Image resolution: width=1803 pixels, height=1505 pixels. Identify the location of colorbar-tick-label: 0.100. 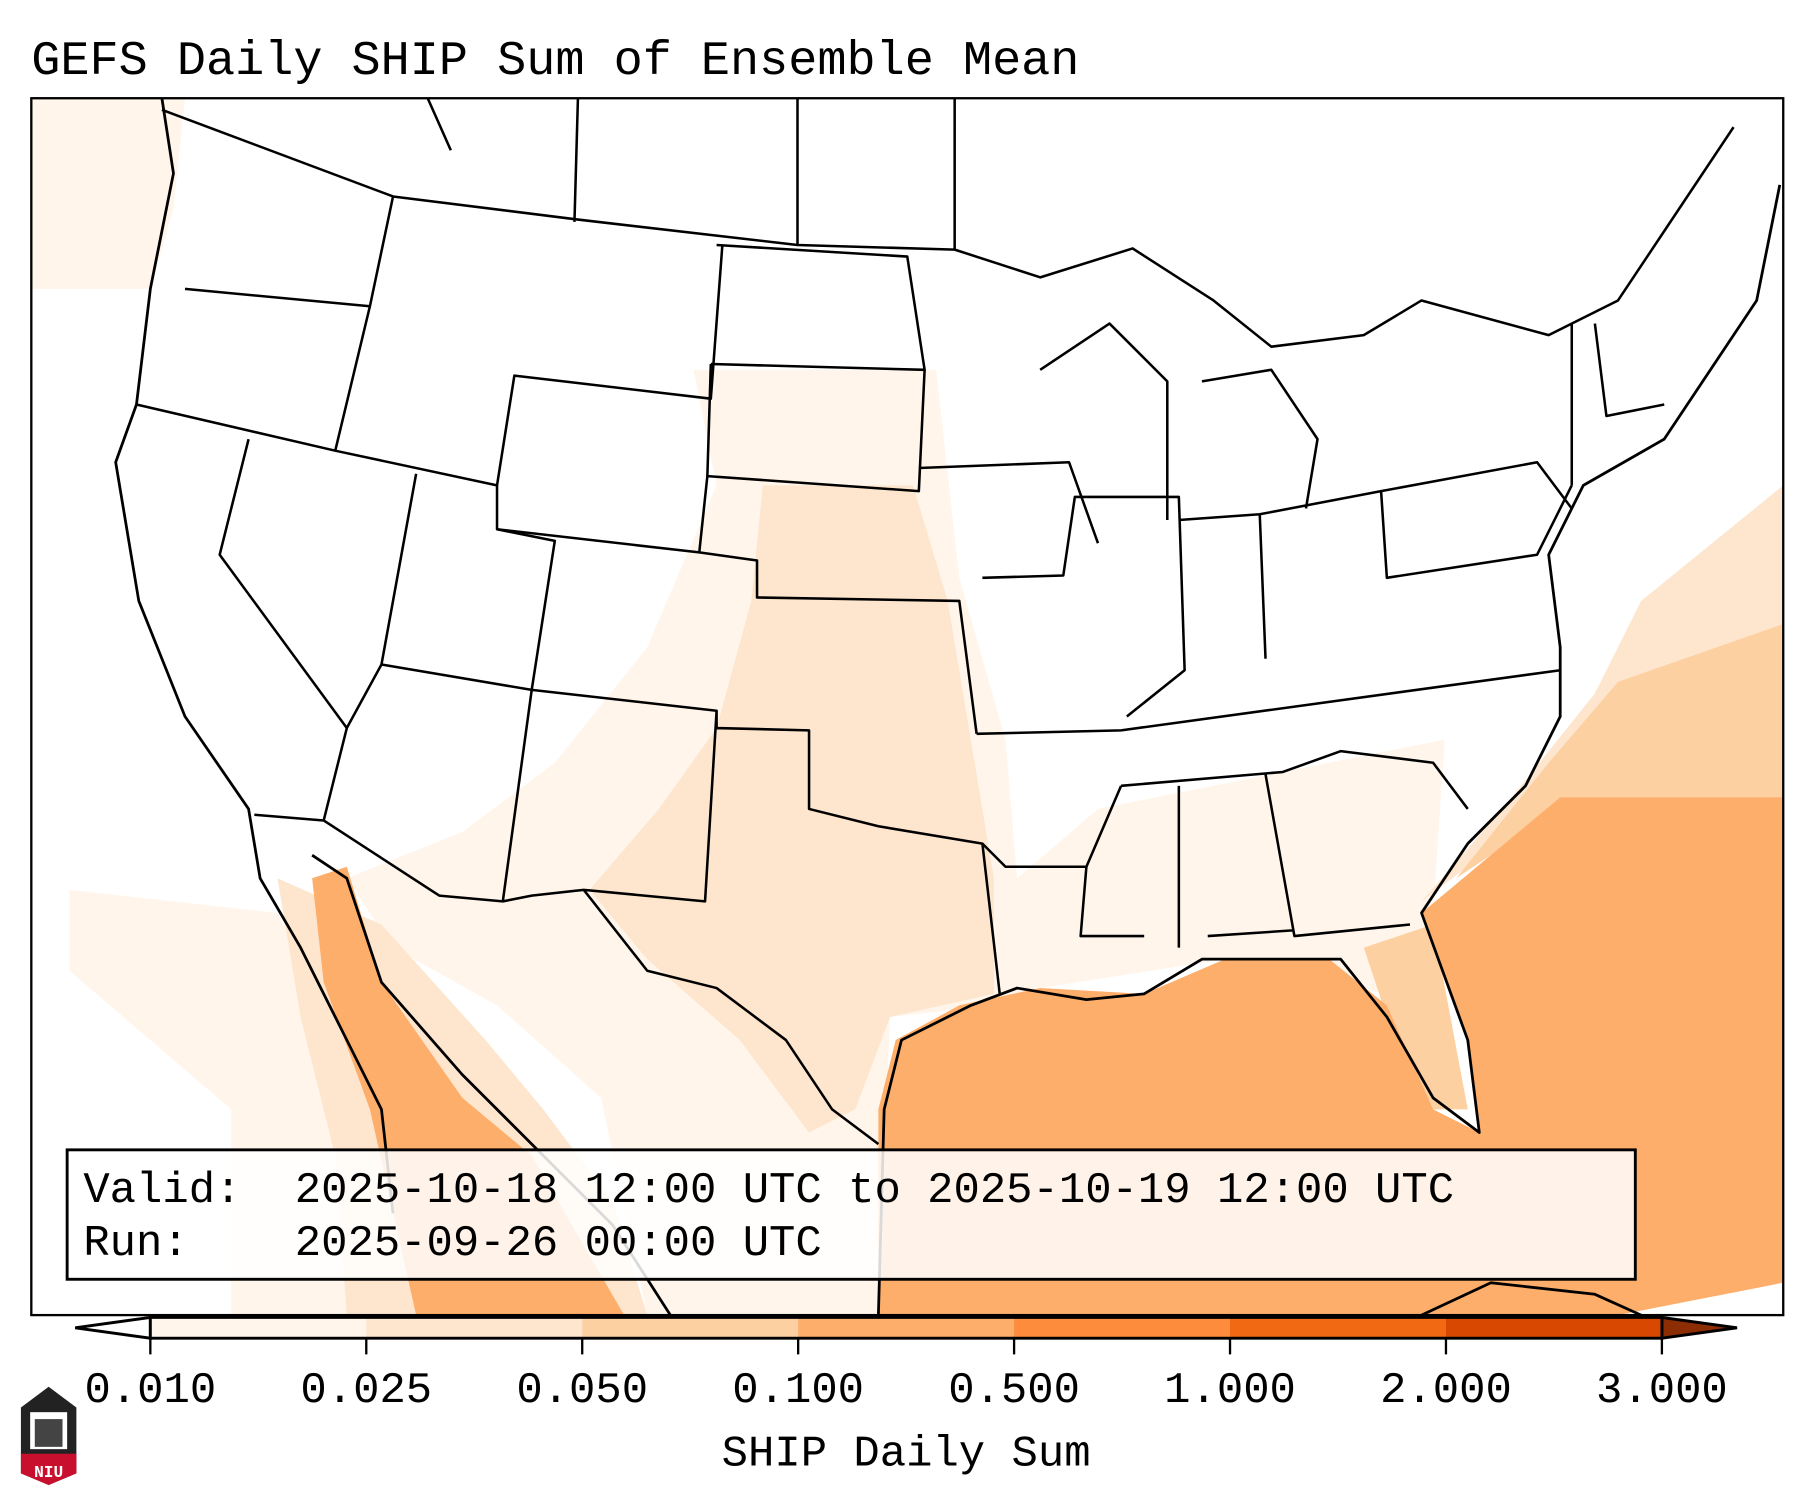
(798, 1391).